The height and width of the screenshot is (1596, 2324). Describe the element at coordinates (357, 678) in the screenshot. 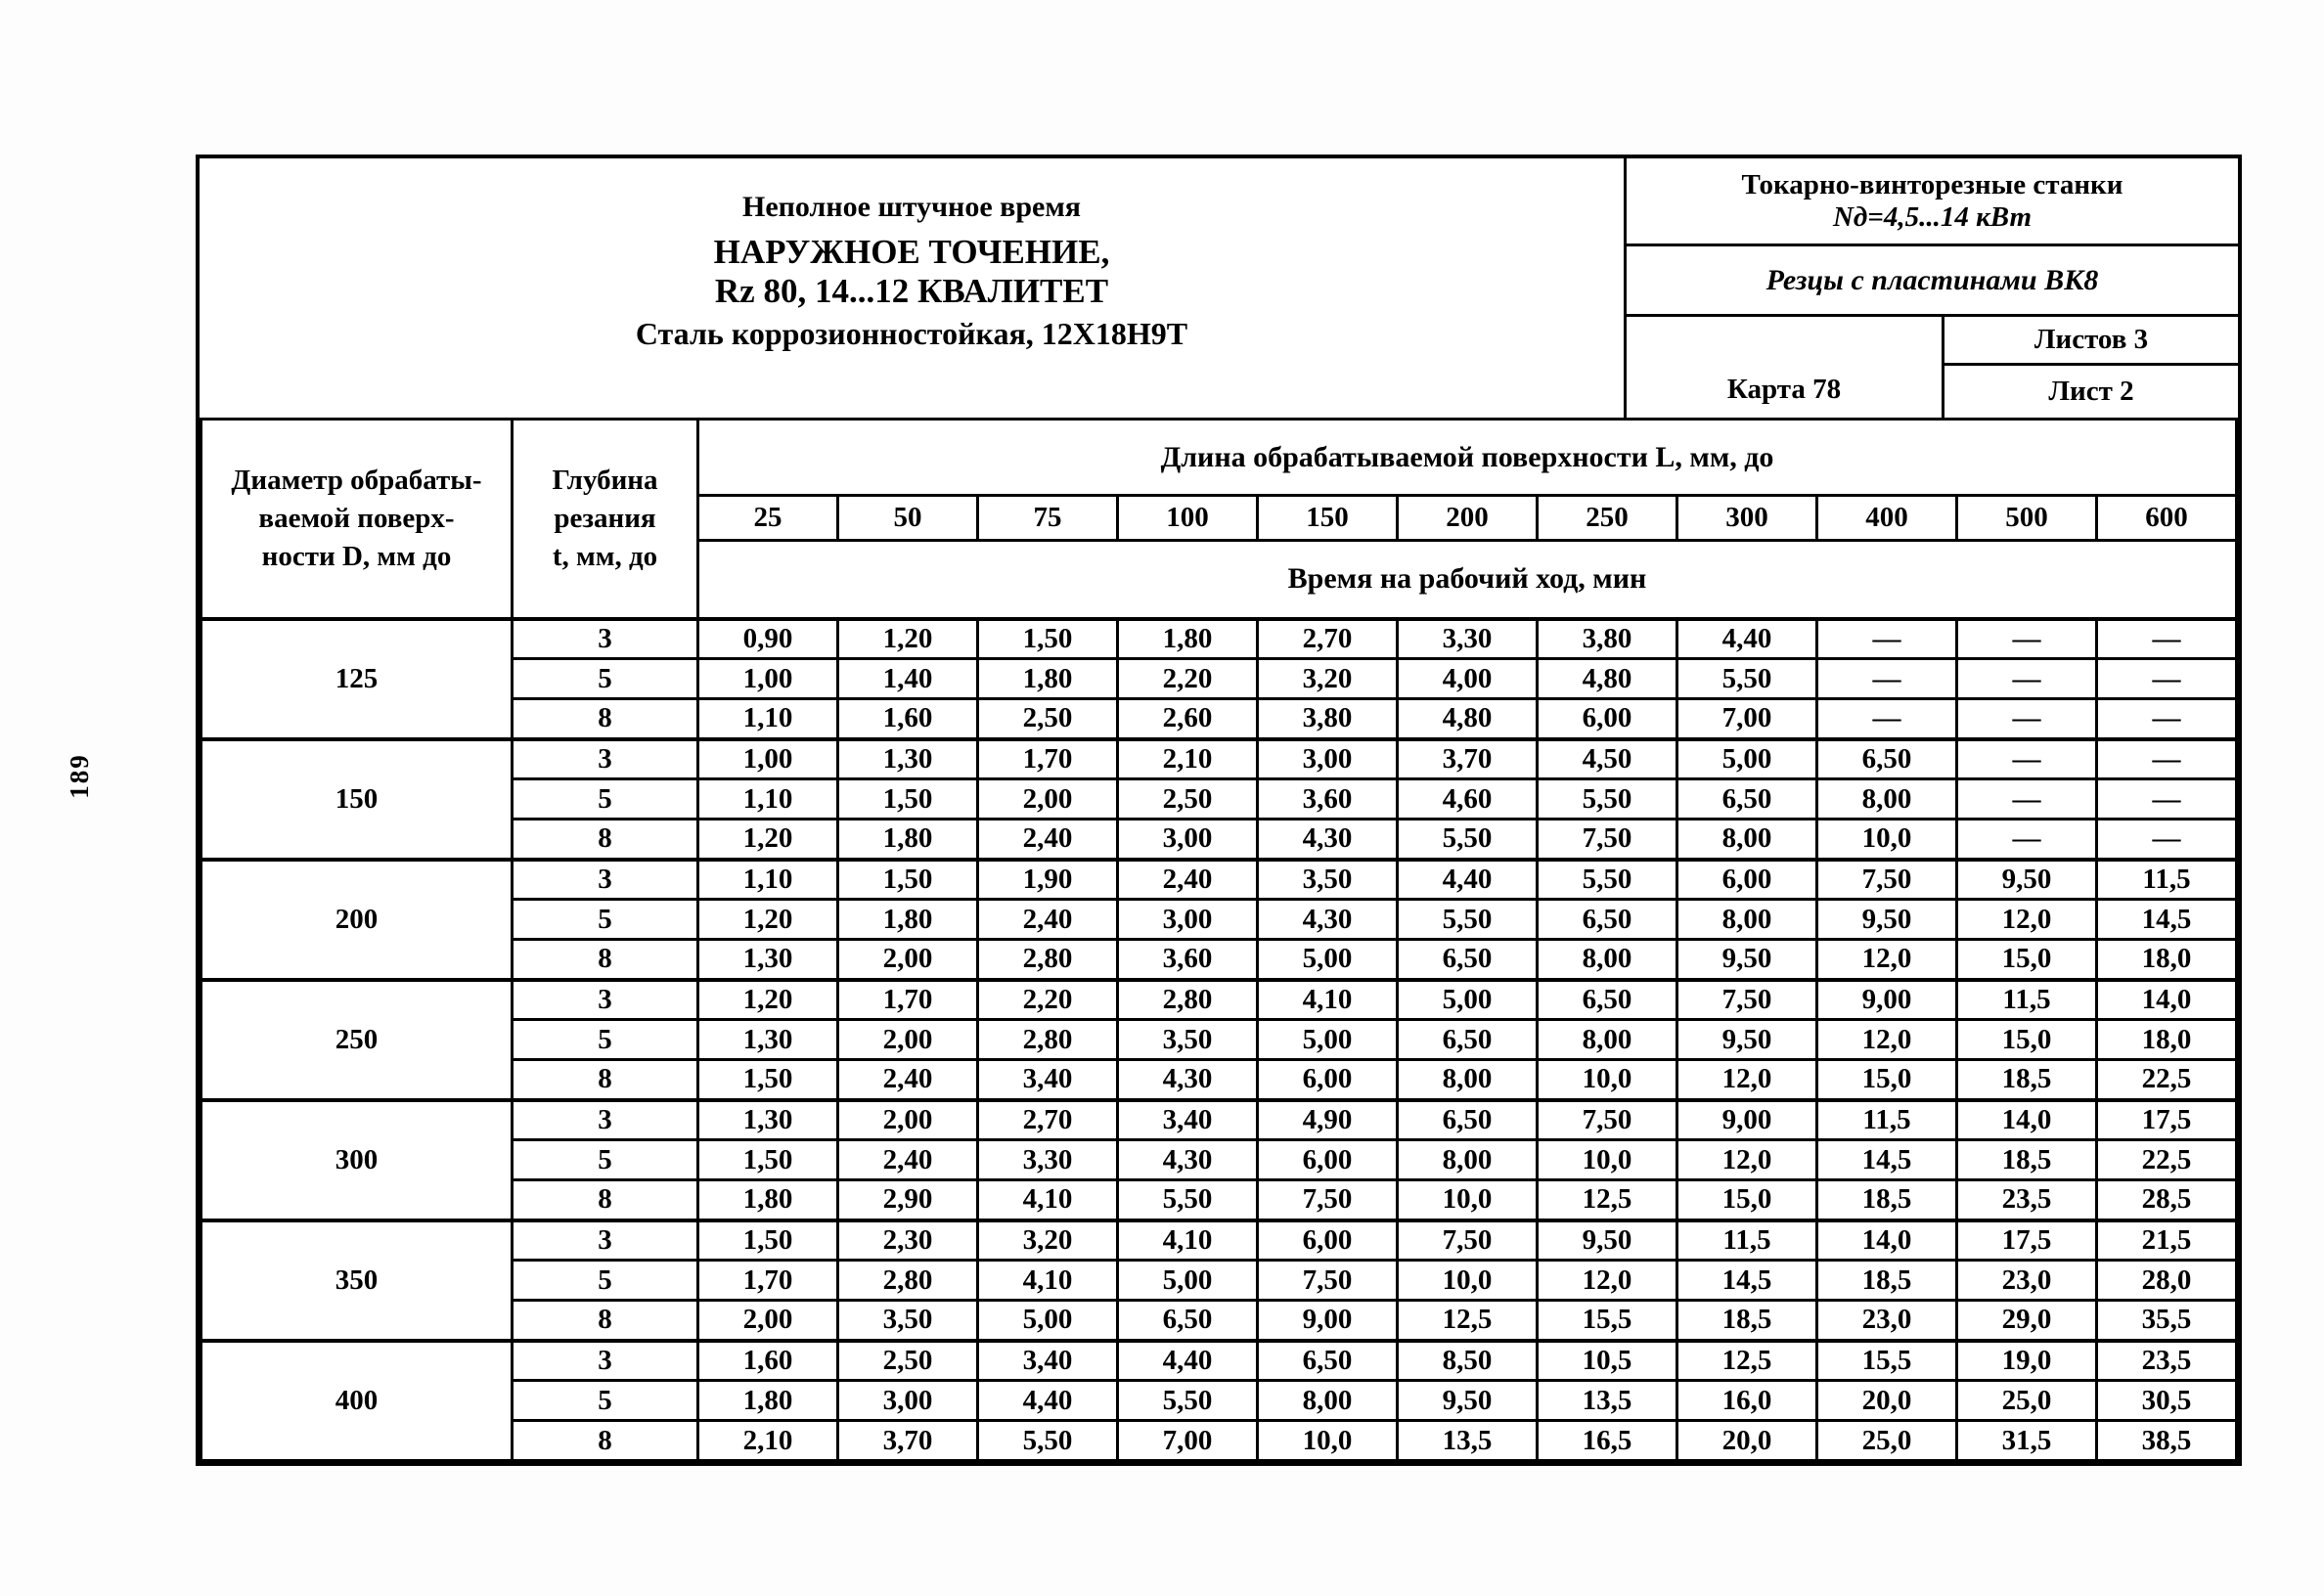

I see `diameter-cell: 125` at that location.